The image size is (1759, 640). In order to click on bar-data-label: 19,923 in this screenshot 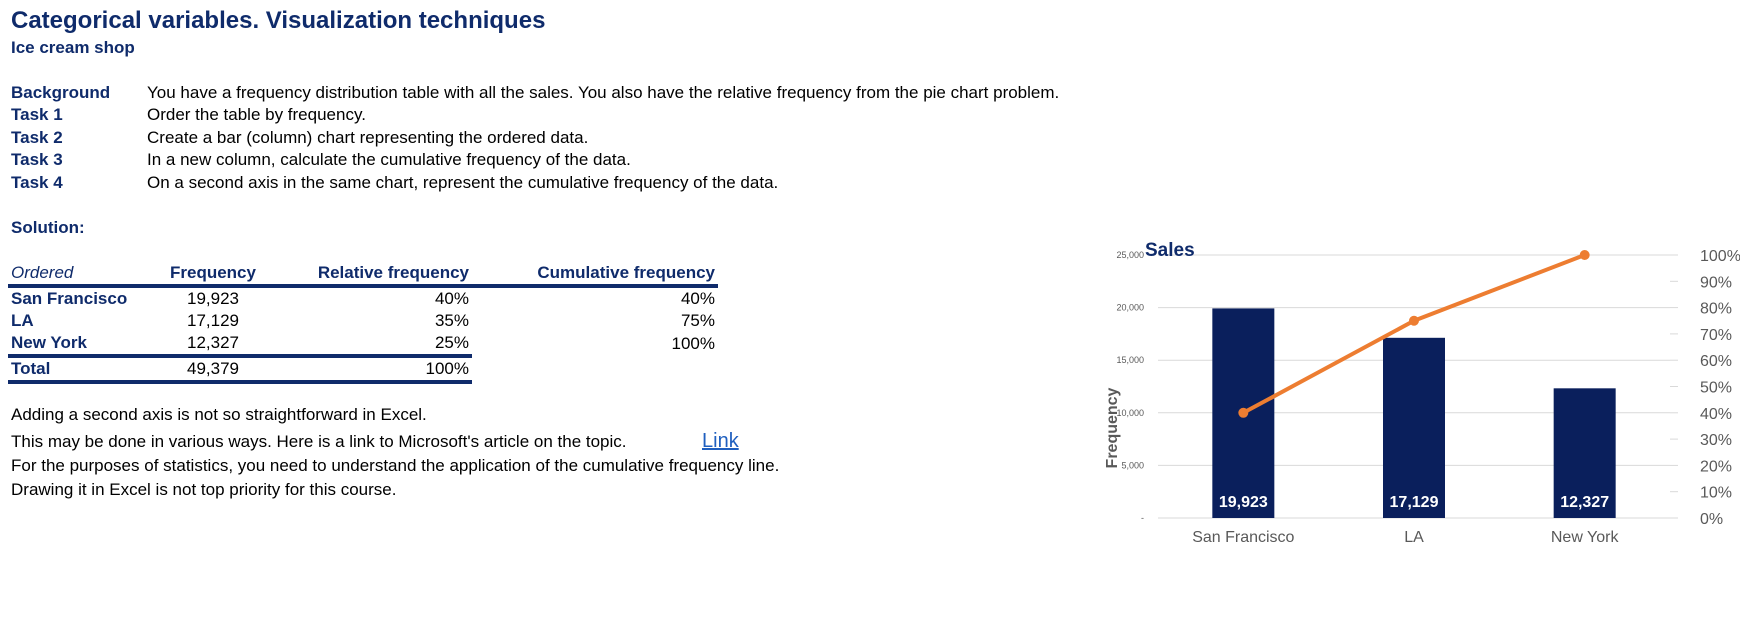, I will do `click(1243, 502)`.